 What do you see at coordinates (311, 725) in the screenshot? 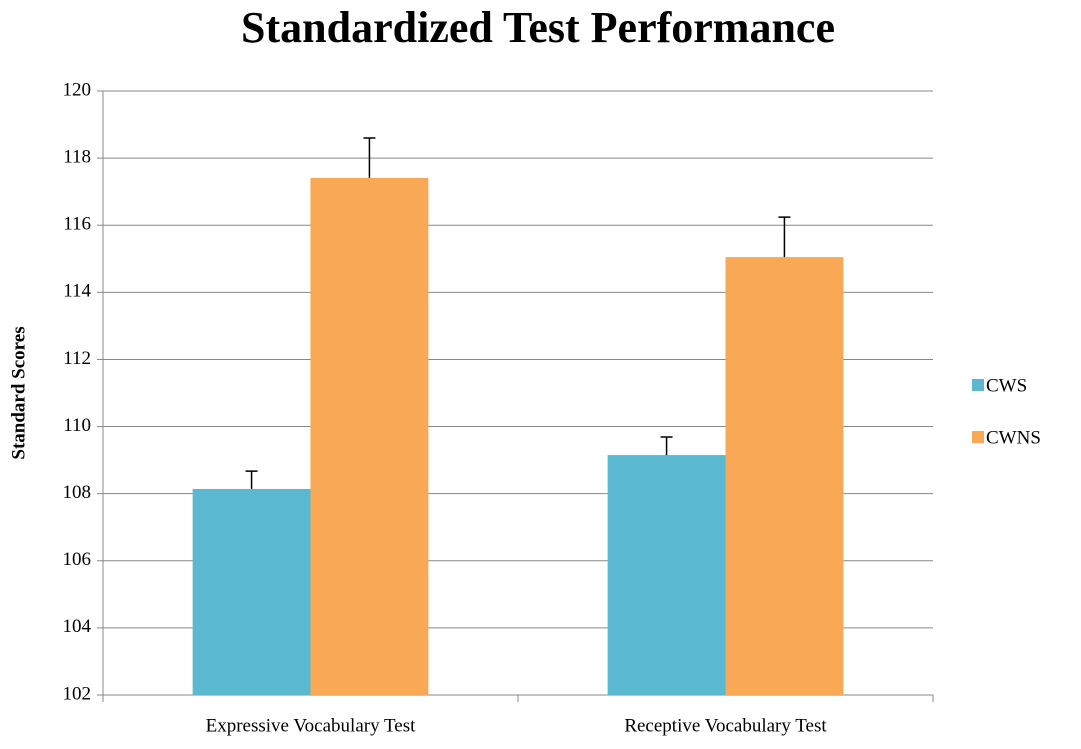
I see `x-tick-label: Expressive Vocabulary Test` at bounding box center [311, 725].